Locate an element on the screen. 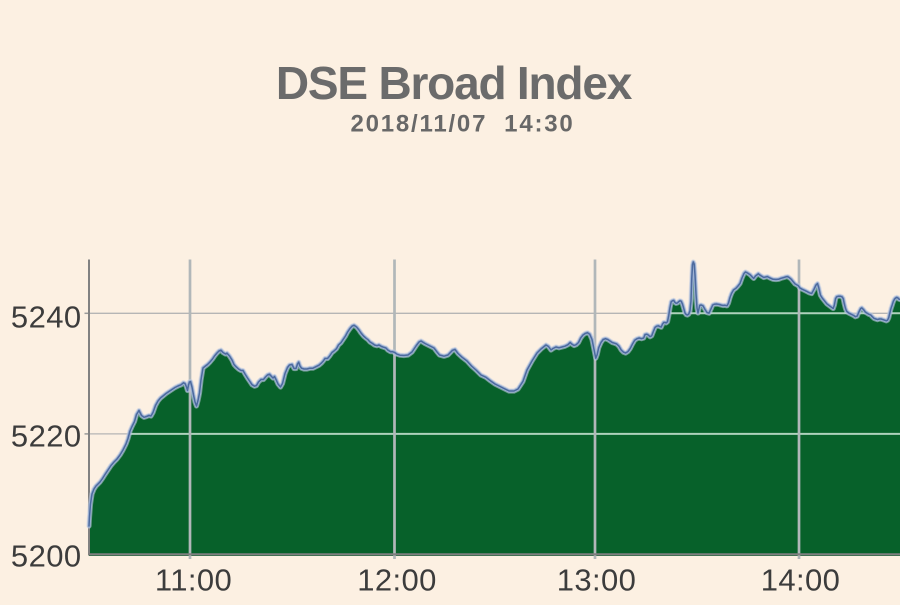 The image size is (900, 605). svg-text: 5220 is located at coordinates (46, 435).